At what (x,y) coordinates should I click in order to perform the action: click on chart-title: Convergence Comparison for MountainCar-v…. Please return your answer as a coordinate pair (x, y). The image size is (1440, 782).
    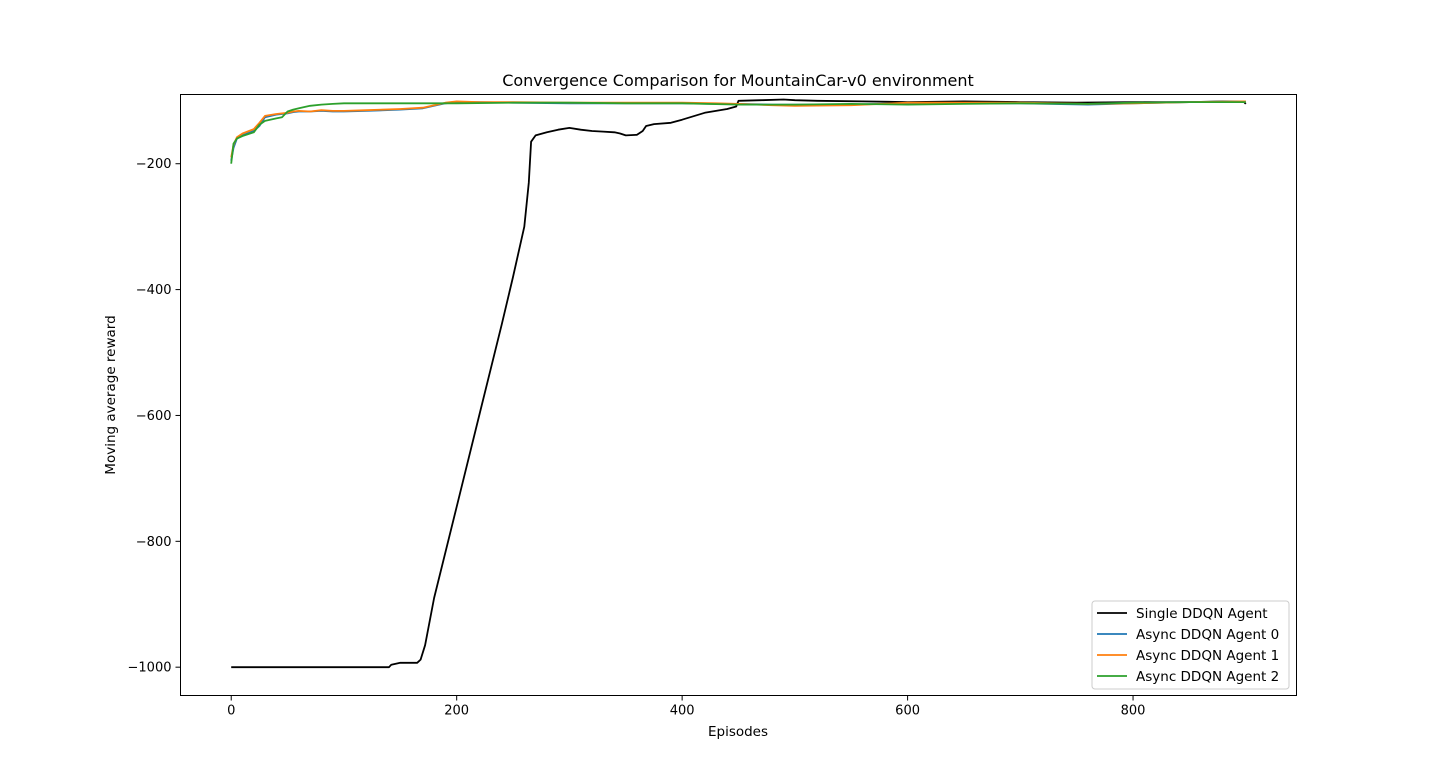
    Looking at the image, I should click on (738, 80).